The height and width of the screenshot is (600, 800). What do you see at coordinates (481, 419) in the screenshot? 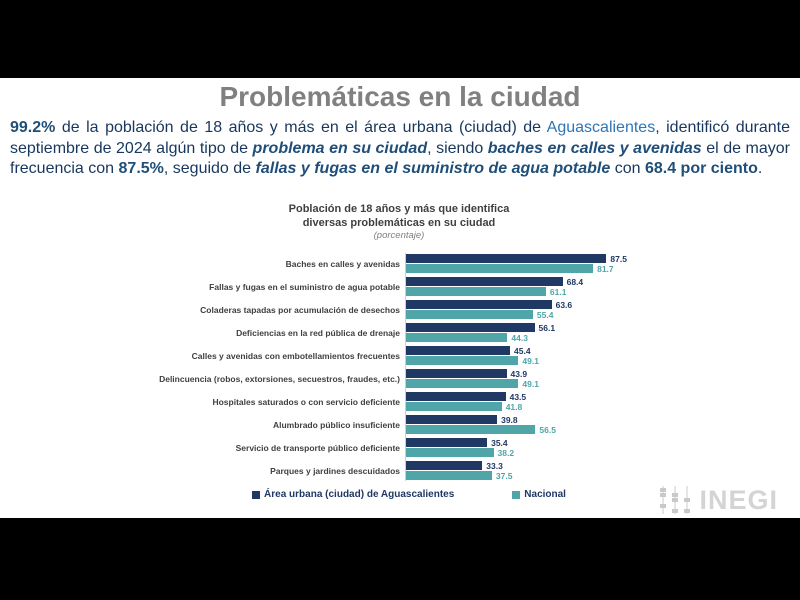
I see `bar-line: 39.8` at bounding box center [481, 419].